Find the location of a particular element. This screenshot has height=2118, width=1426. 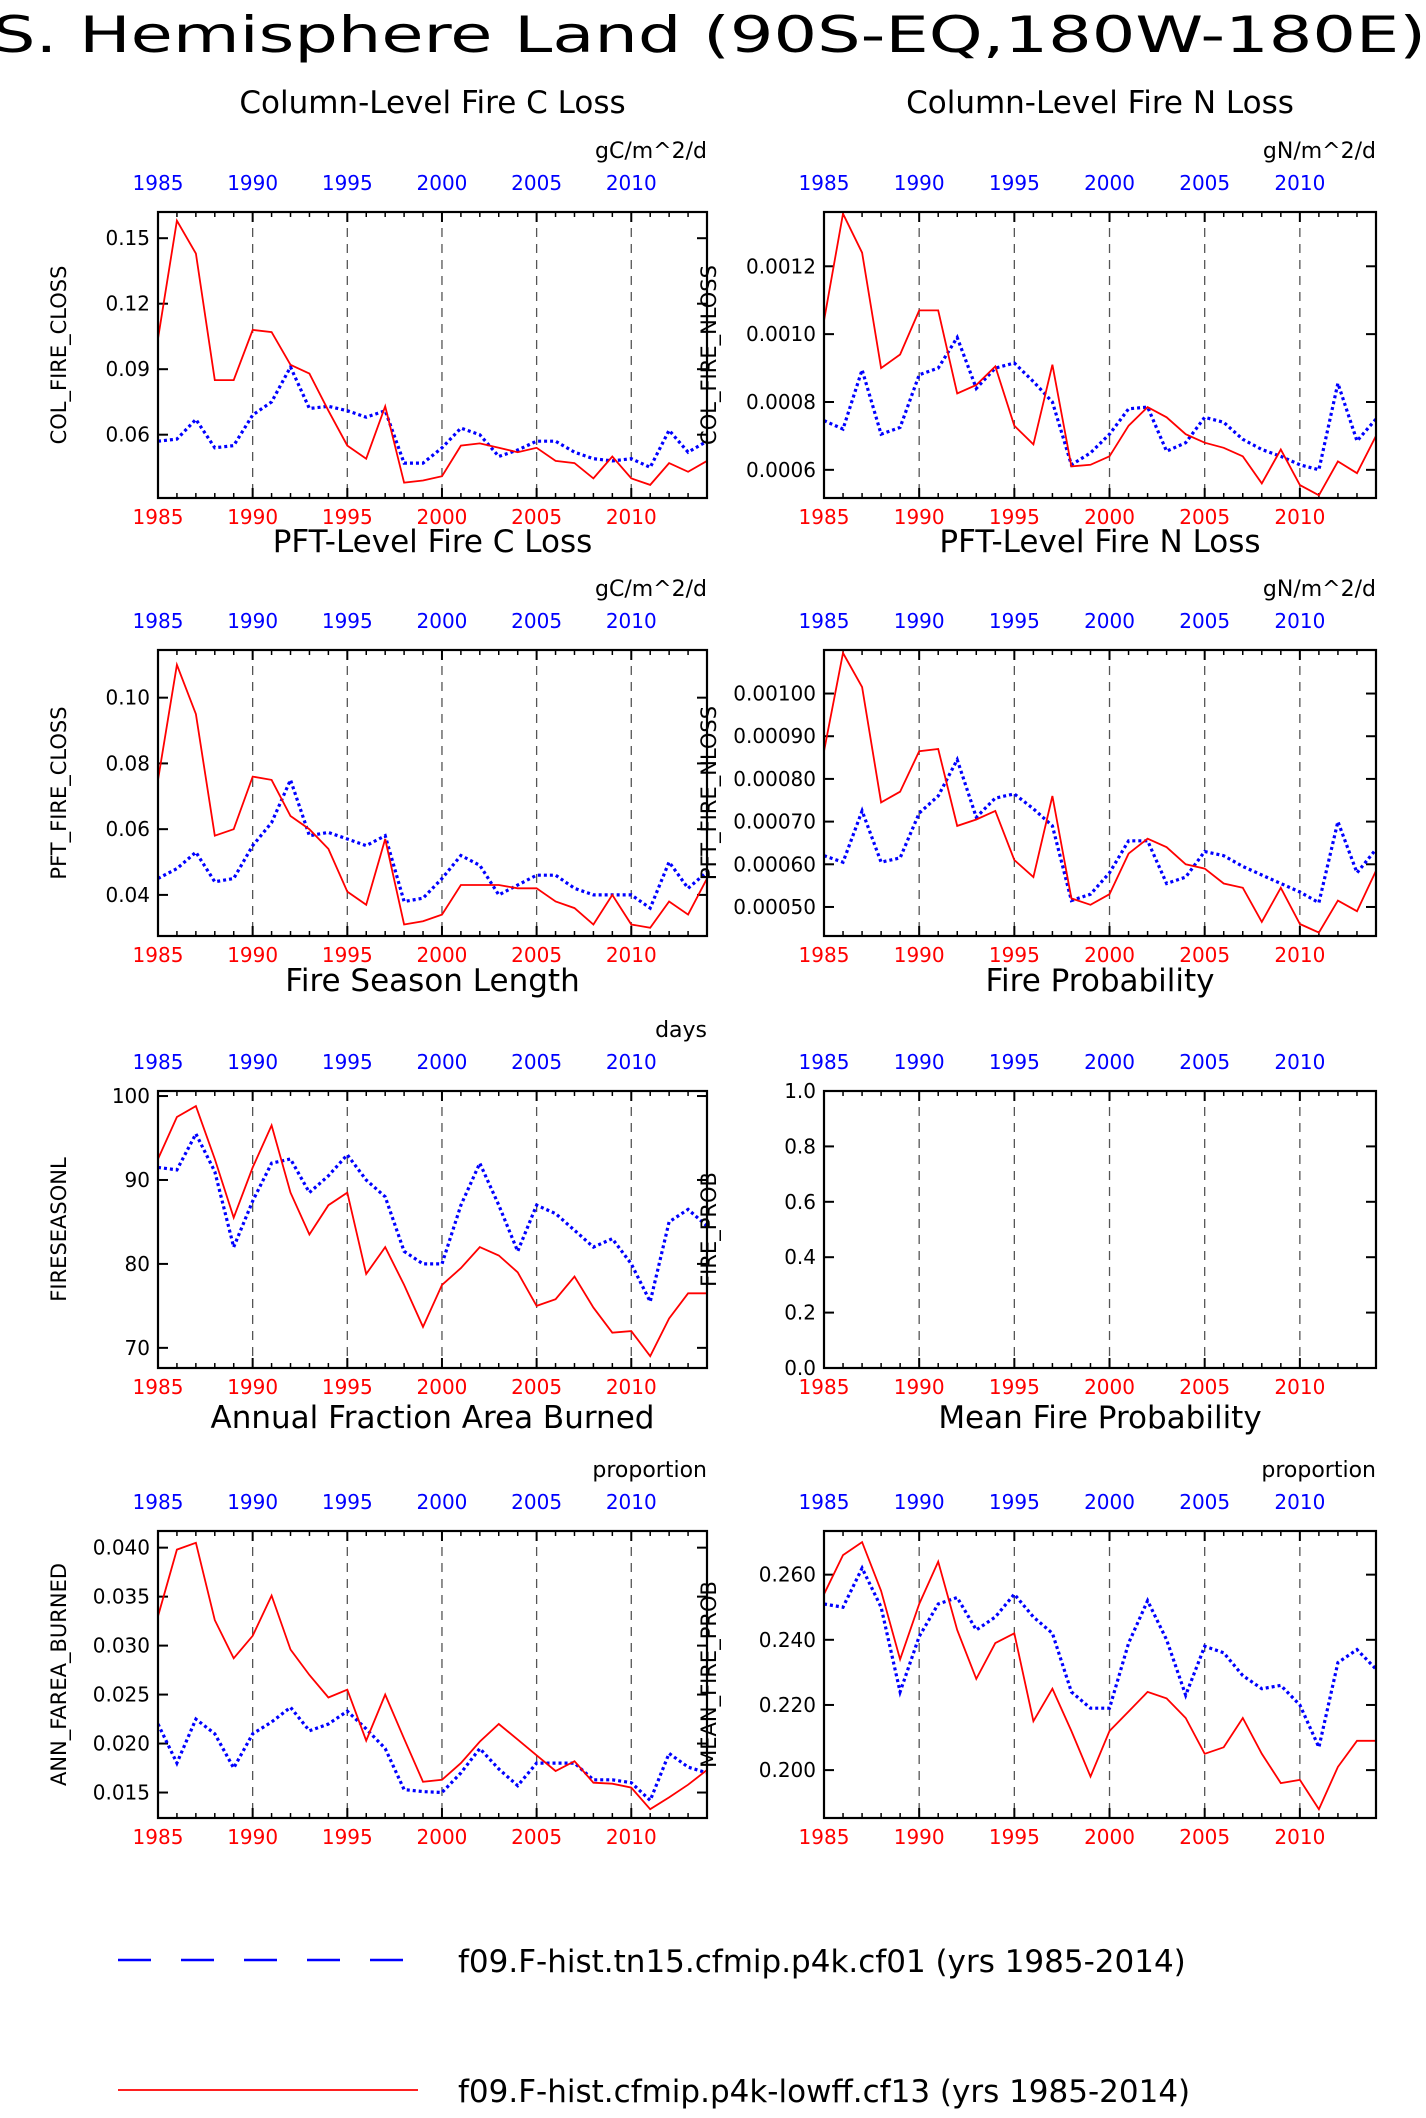

y-tick-label: 70 is located at coordinates (137, 1348).